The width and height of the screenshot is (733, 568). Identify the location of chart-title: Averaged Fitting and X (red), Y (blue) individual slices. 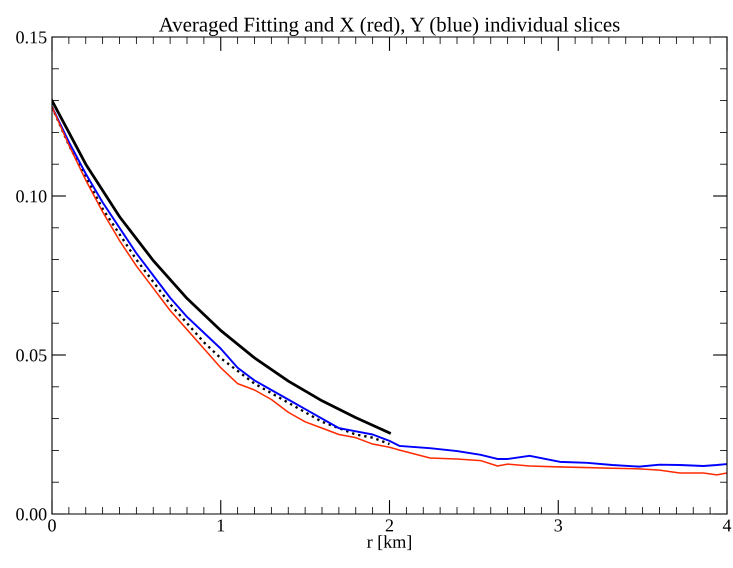
(389, 26).